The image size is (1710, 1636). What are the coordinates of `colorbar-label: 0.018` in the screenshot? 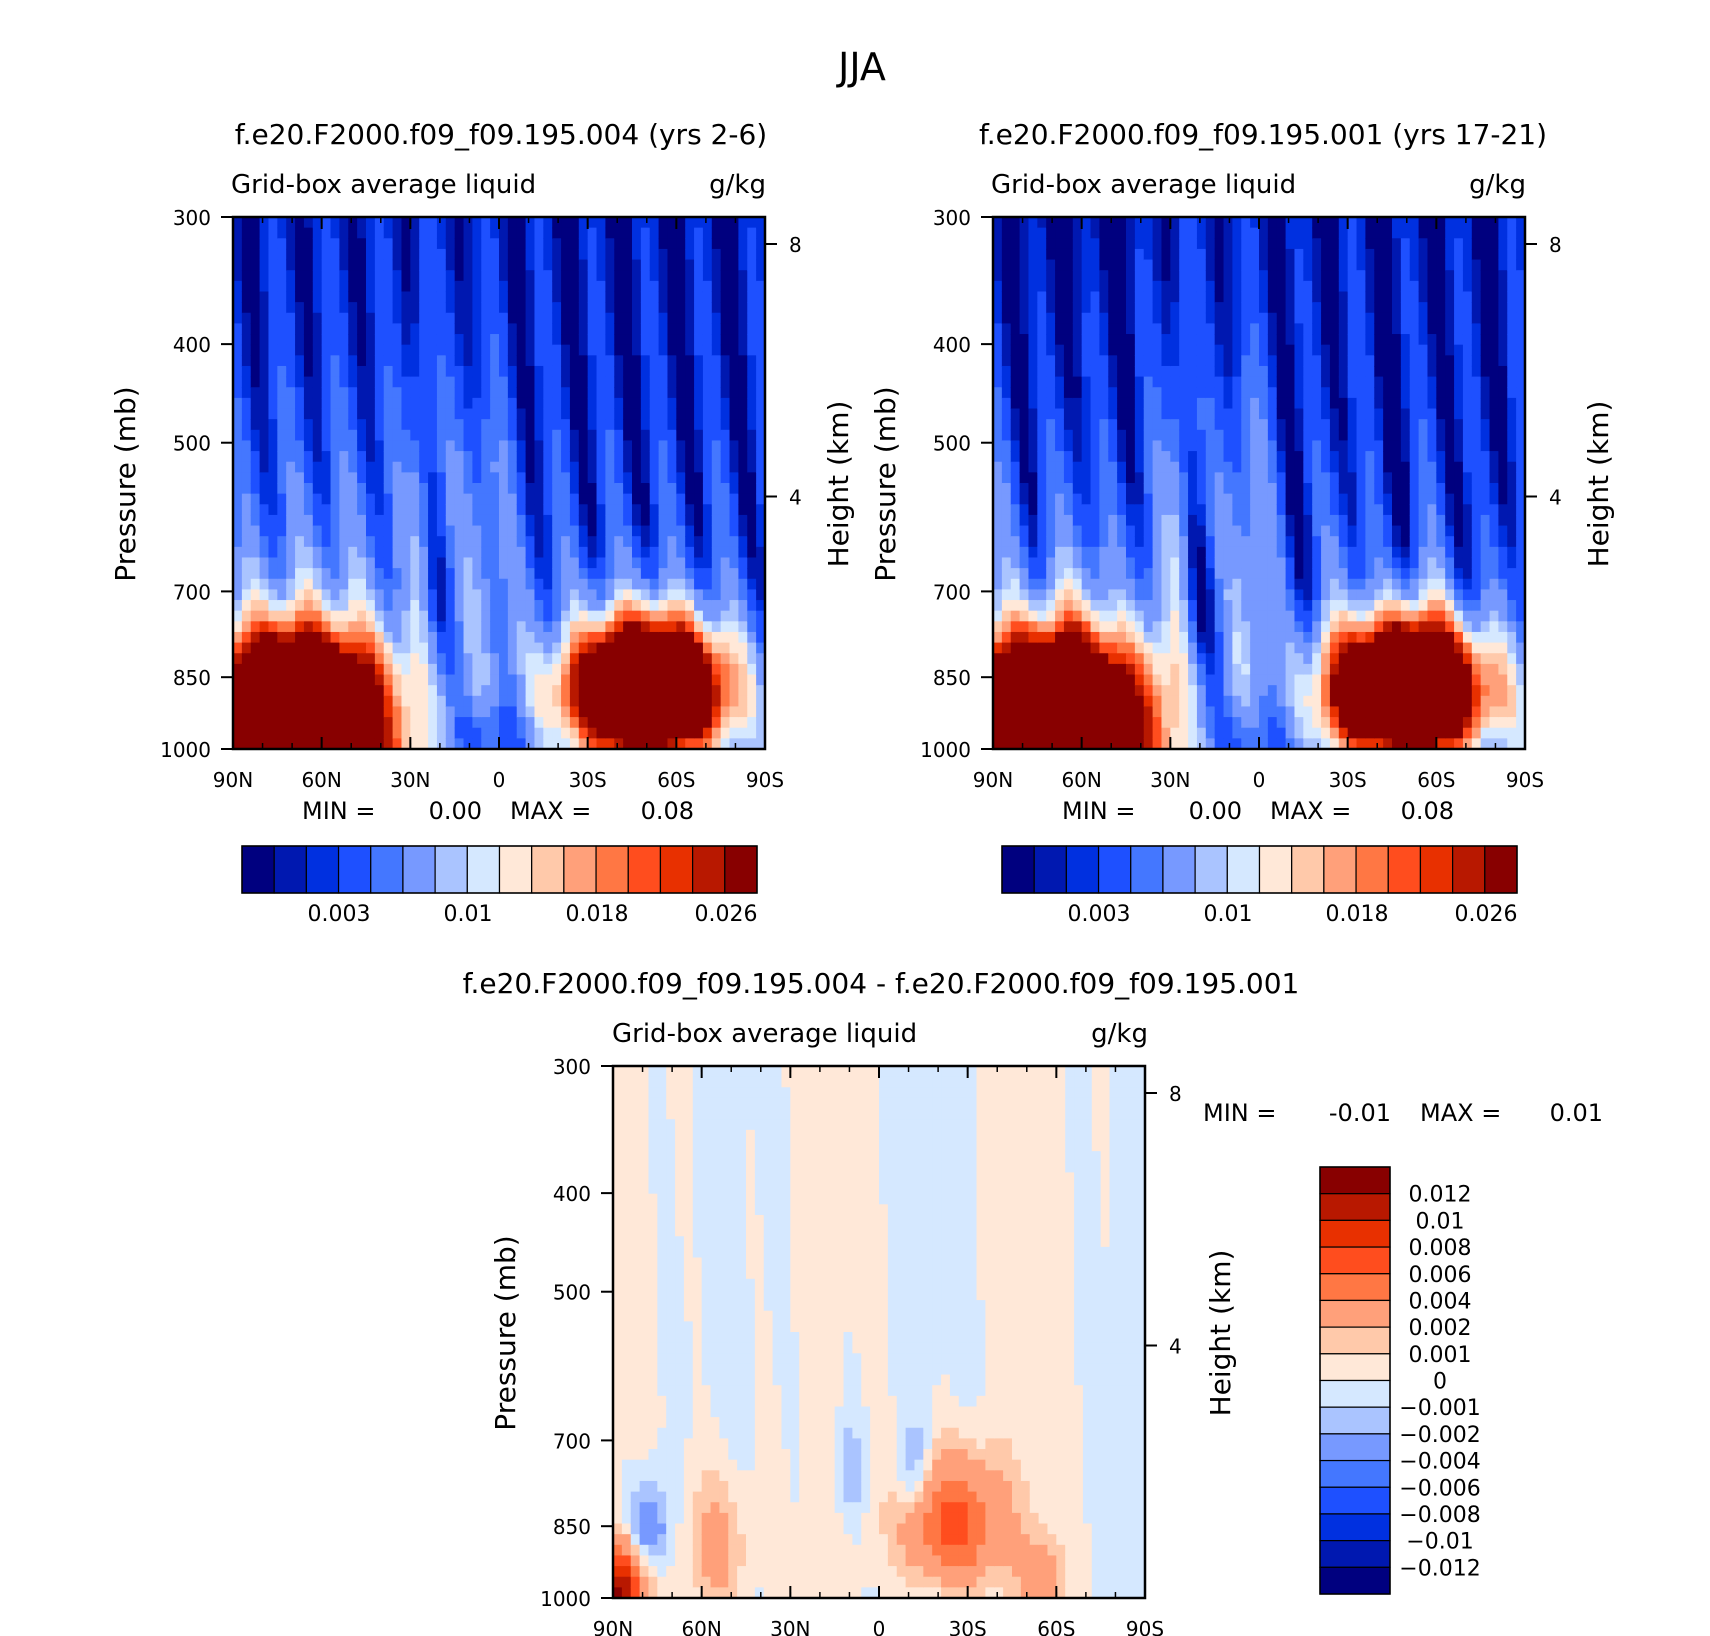 It's located at (597, 914).